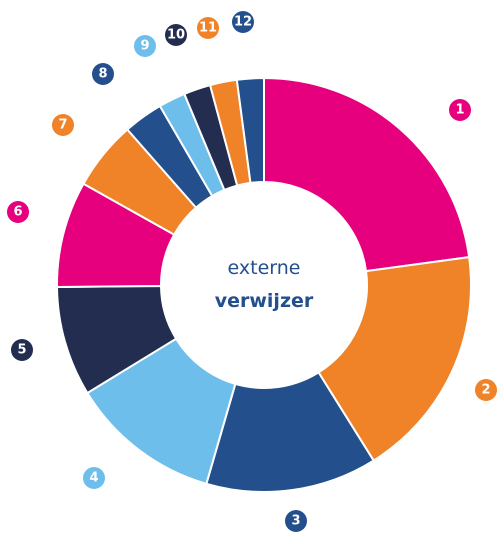 The height and width of the screenshot is (536, 499). I want to click on slice-label: 7, so click(62, 125).